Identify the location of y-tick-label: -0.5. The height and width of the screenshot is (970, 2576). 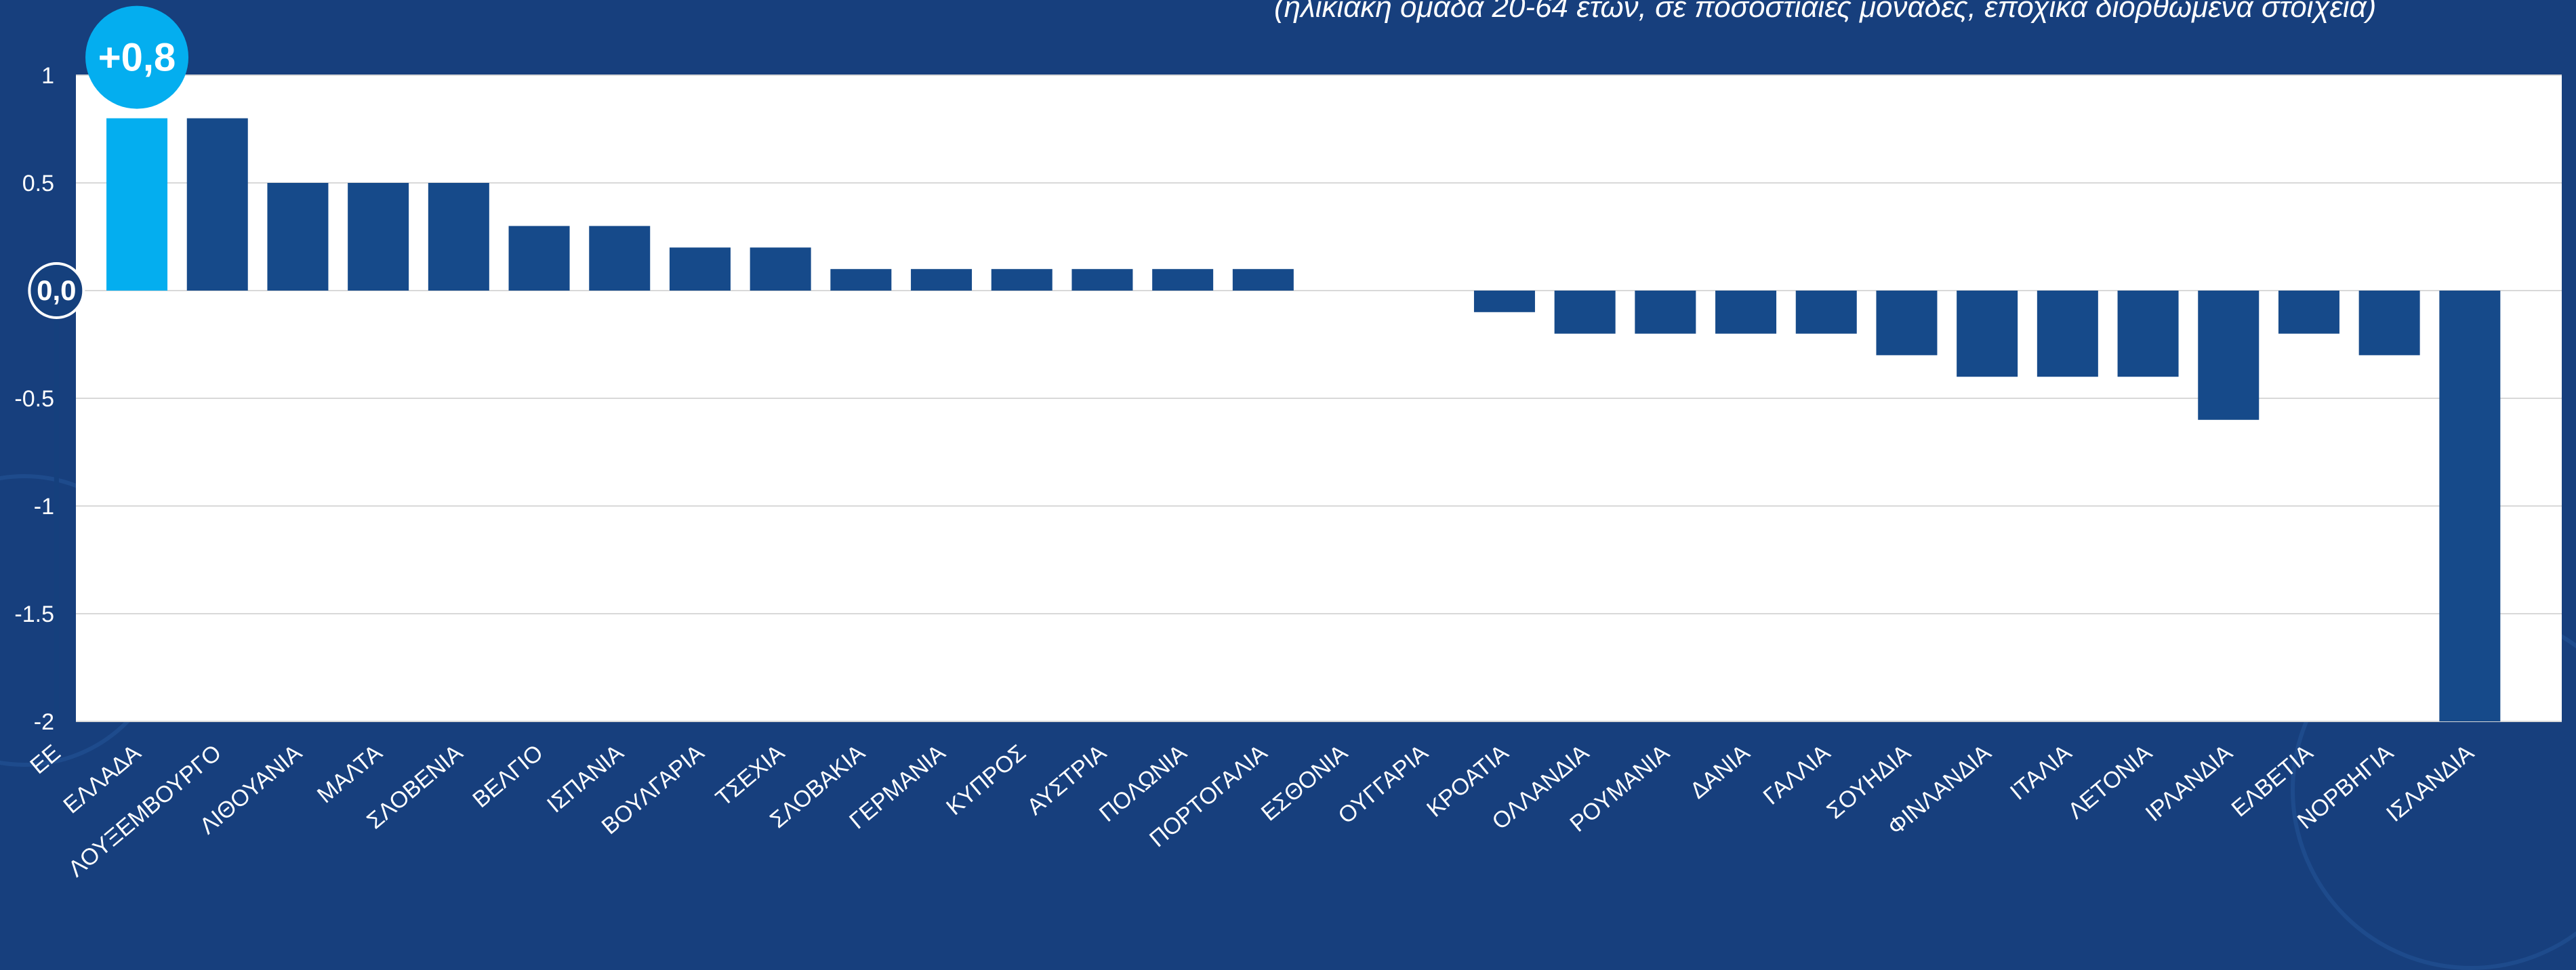
(34, 399).